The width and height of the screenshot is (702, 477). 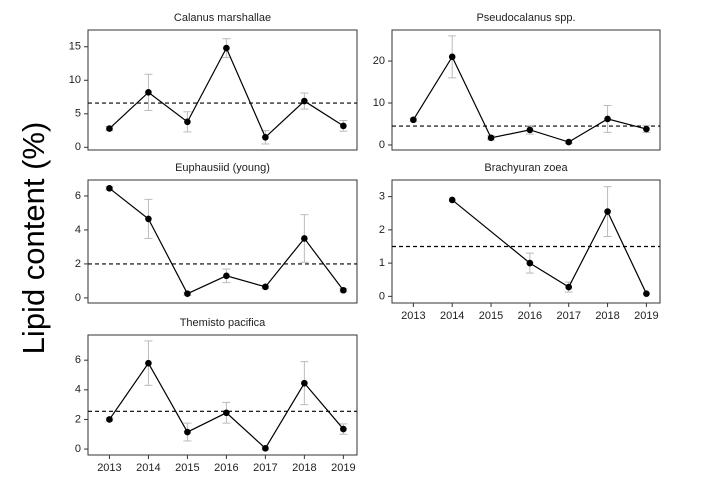 What do you see at coordinates (222, 168) in the screenshot?
I see `panel-title: Euphausiid (young)` at bounding box center [222, 168].